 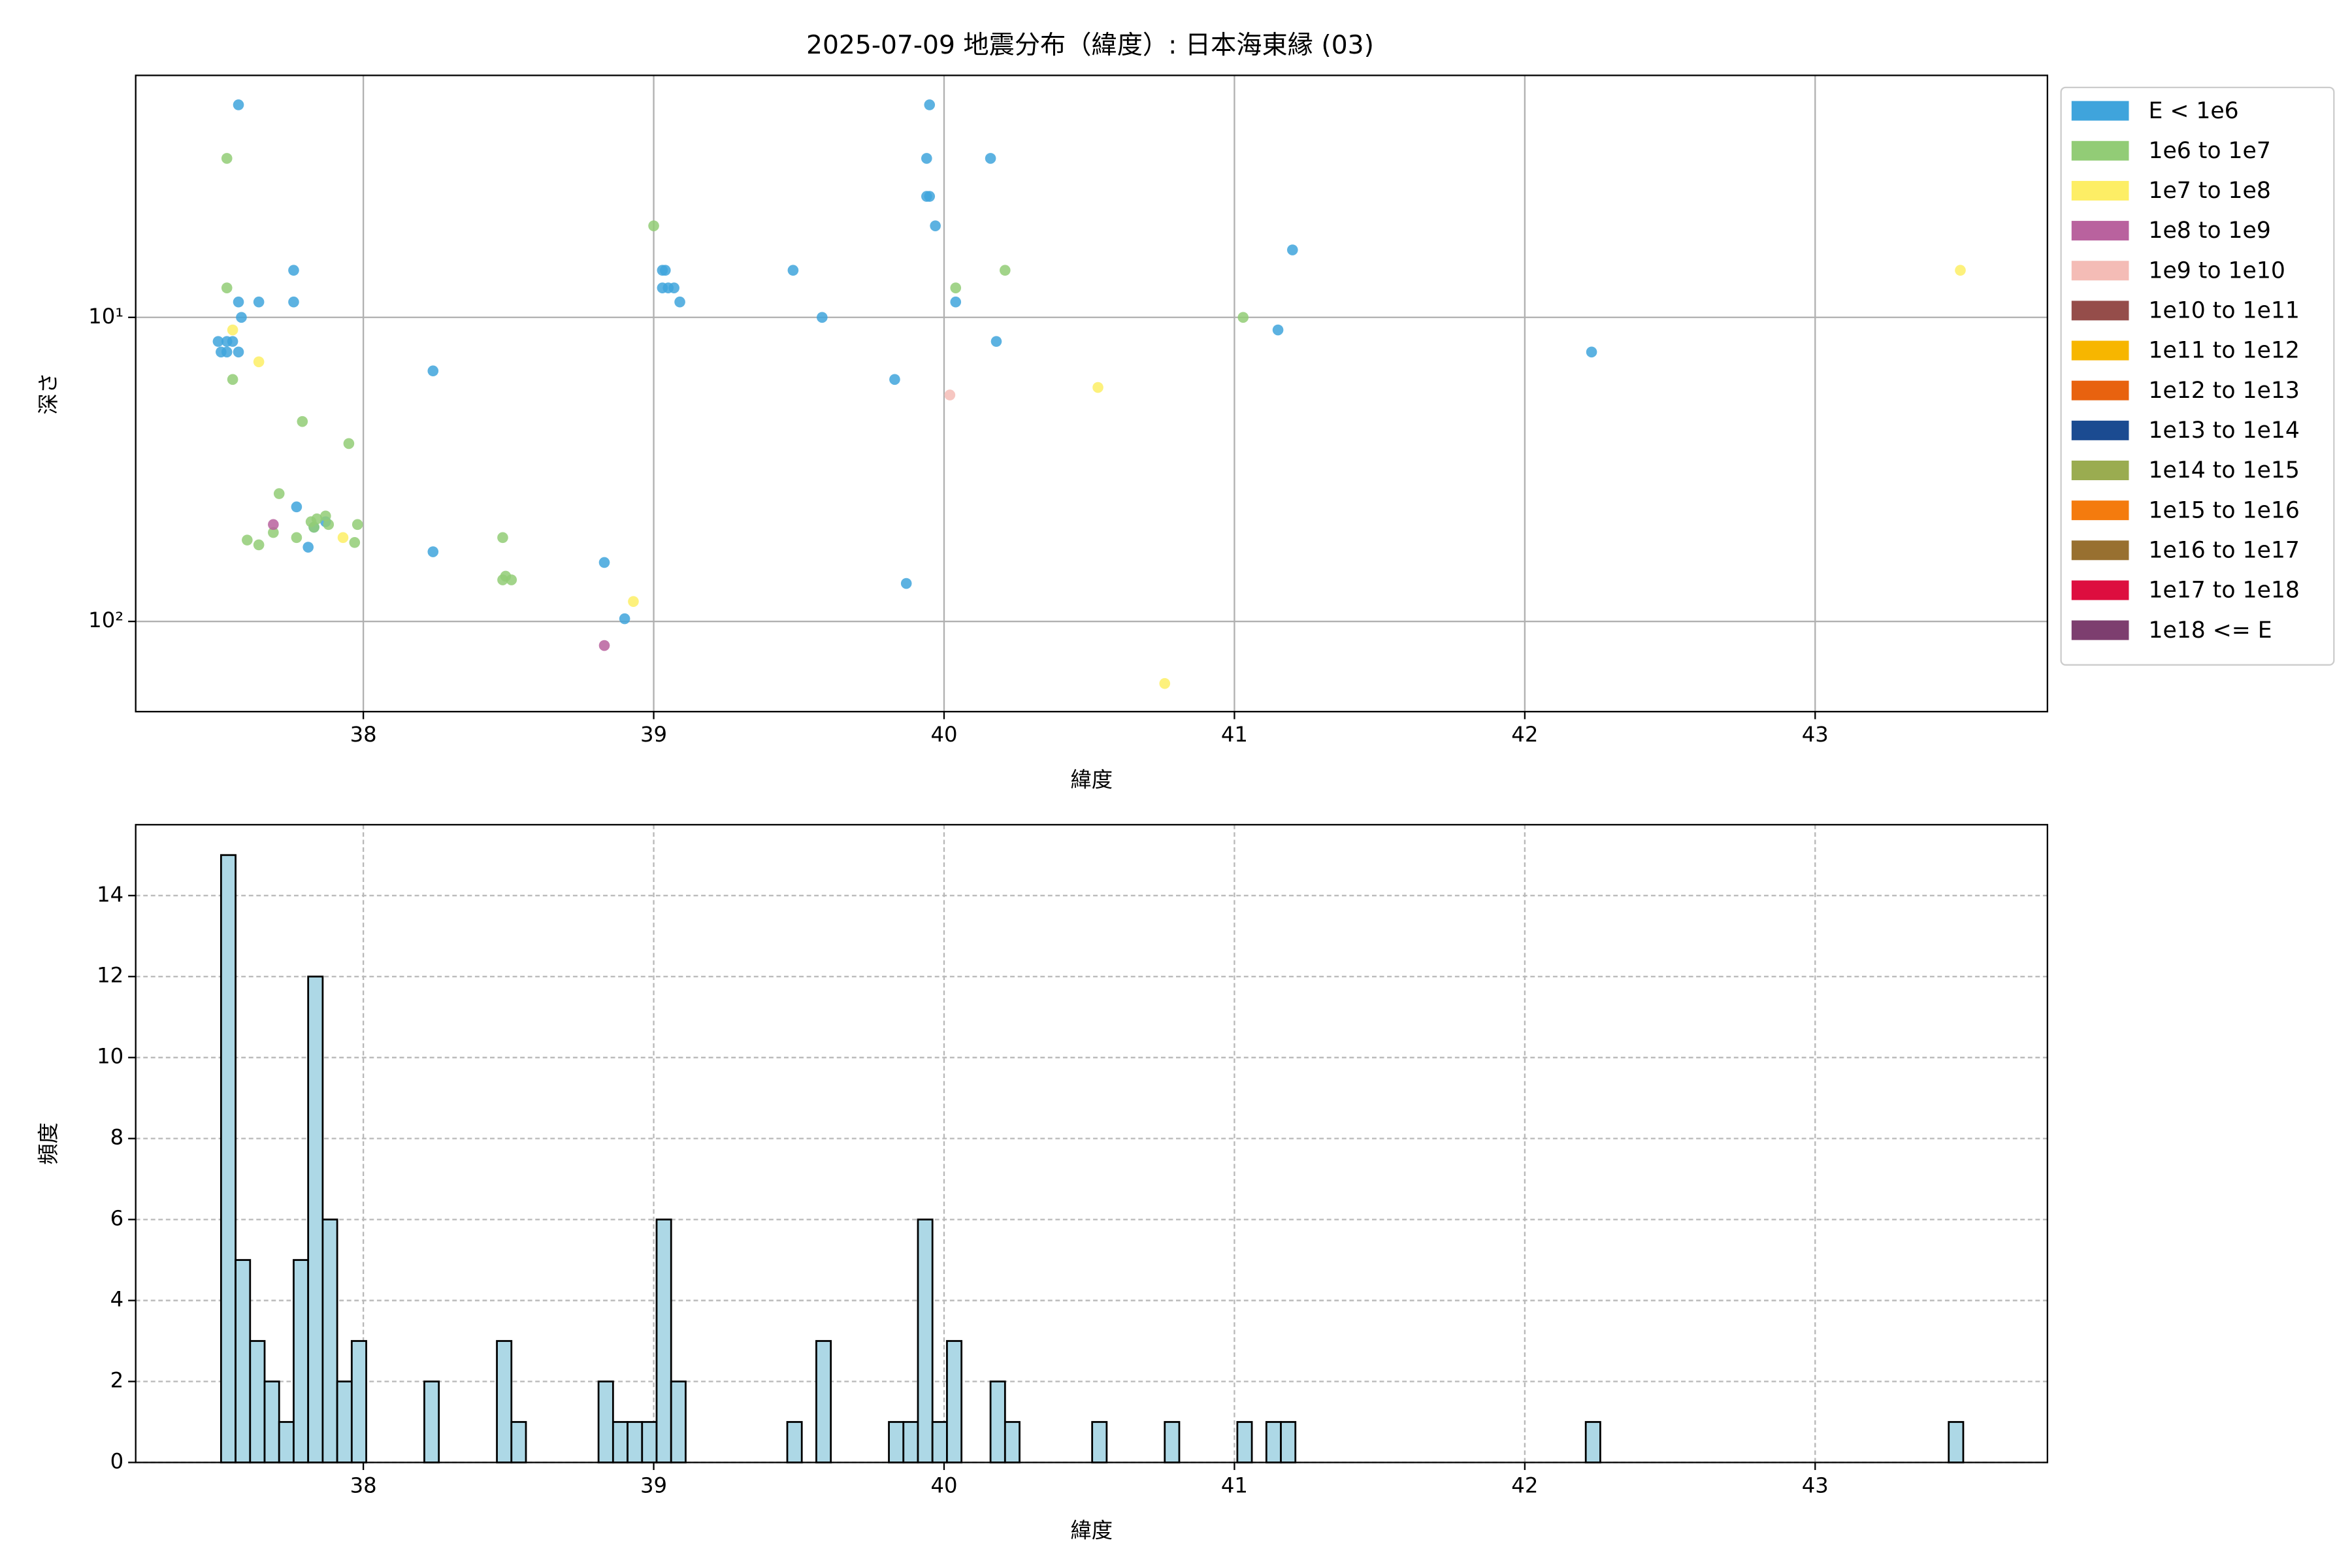 I want to click on legend-label: 1e8 to 1e9, so click(x=2209, y=231).